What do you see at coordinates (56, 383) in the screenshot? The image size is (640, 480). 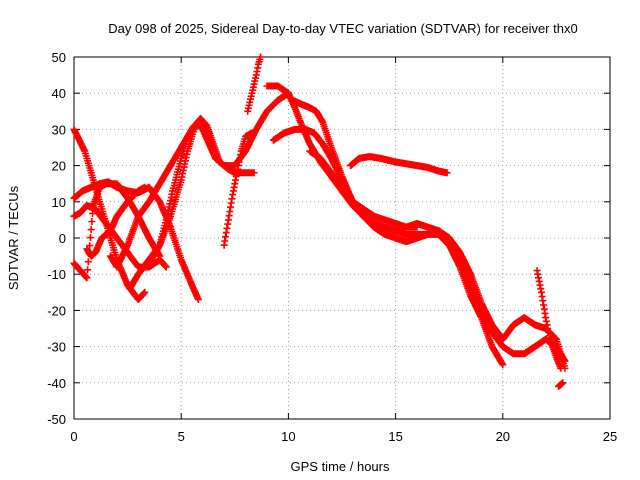 I see `y-tick-label: -40` at bounding box center [56, 383].